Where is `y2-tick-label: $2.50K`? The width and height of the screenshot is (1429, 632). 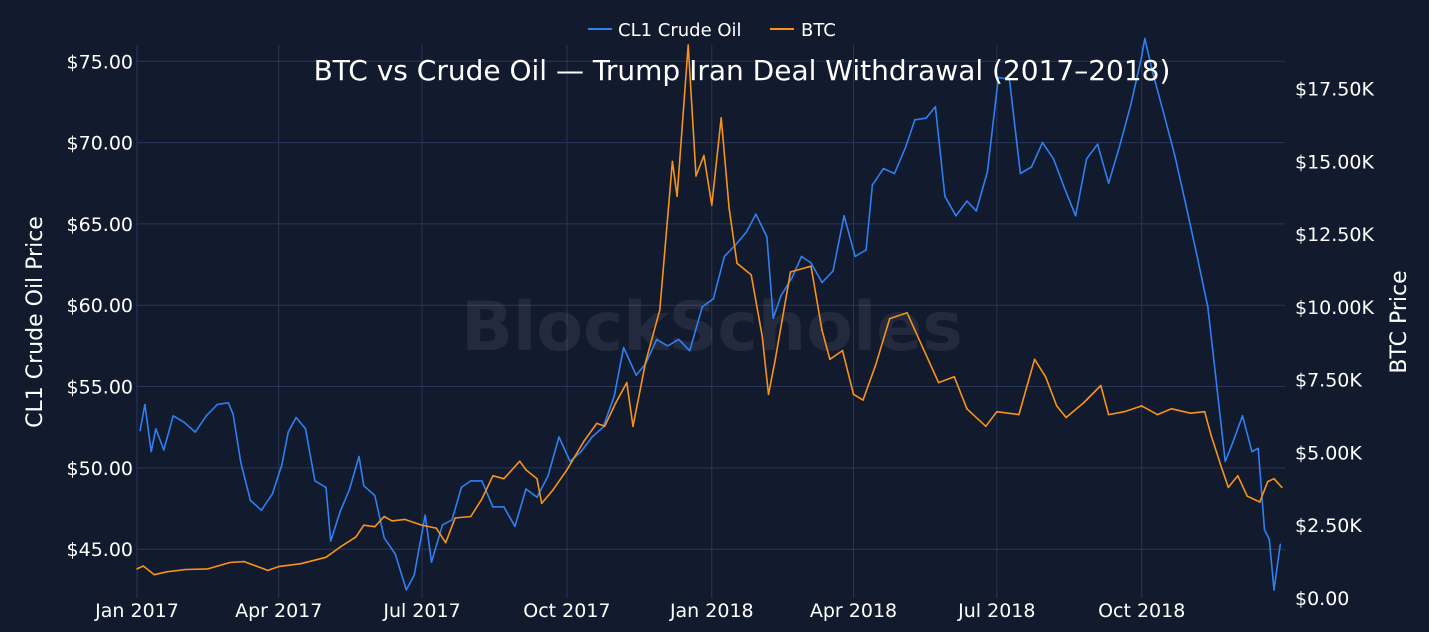
y2-tick-label: $2.50K is located at coordinates (1328, 526).